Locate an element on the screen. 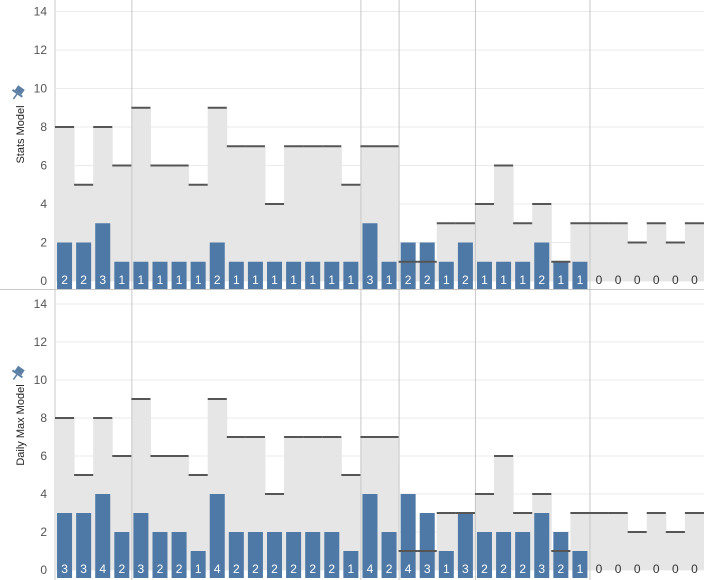  y-axis-title: Stats Model is located at coordinates (21, 134).